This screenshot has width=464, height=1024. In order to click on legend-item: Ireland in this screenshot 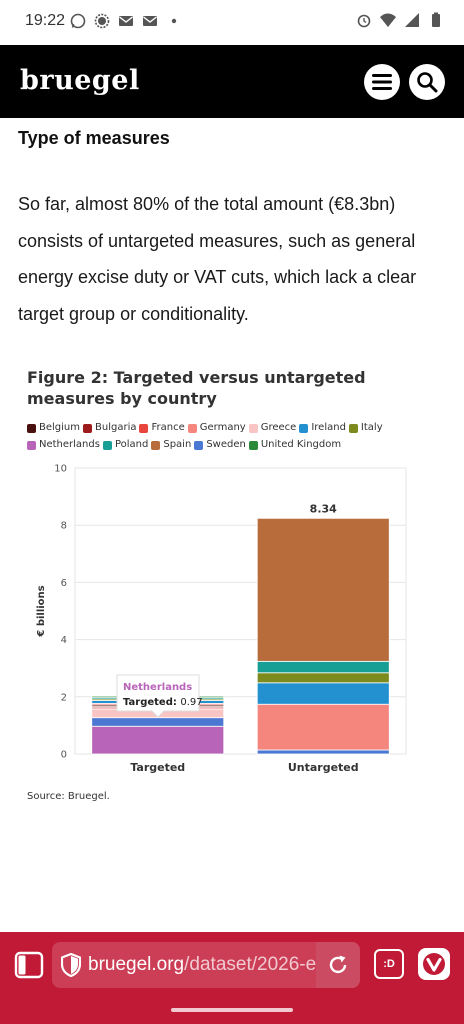, I will do `click(322, 428)`.